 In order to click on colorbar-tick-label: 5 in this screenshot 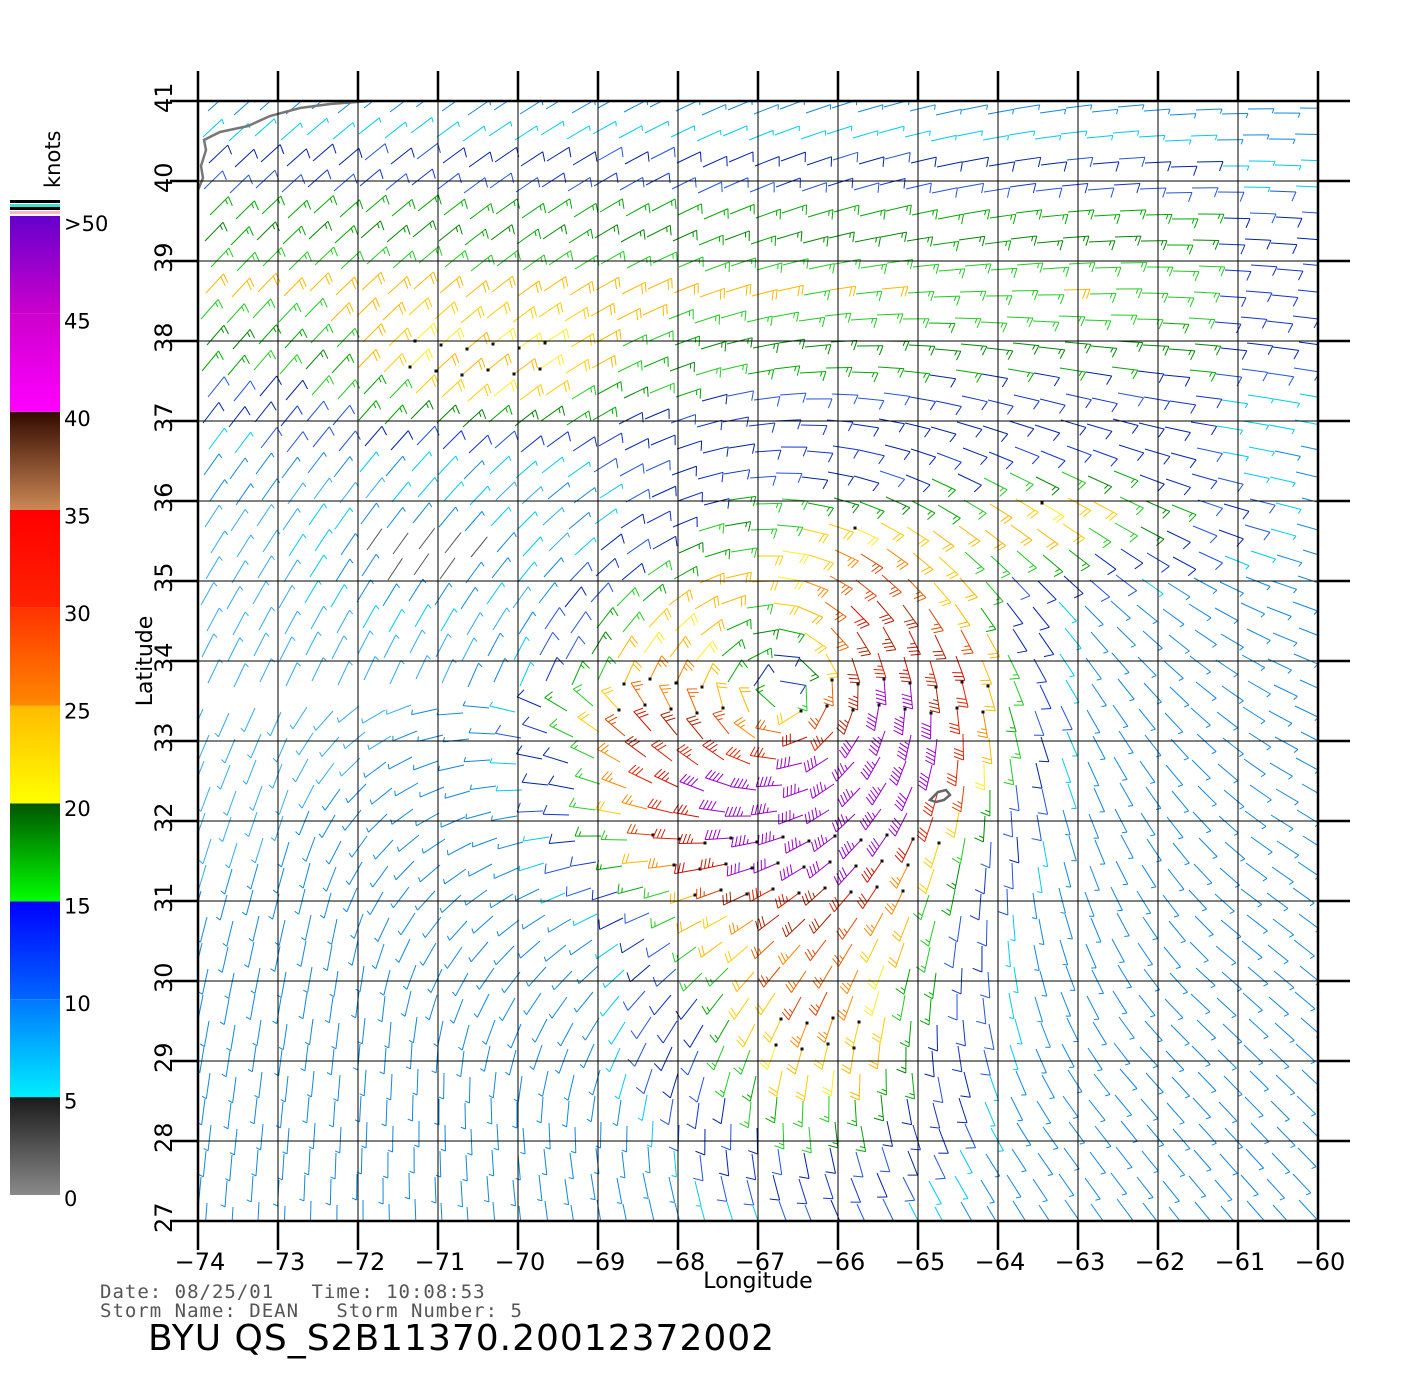, I will do `click(70, 1102)`.